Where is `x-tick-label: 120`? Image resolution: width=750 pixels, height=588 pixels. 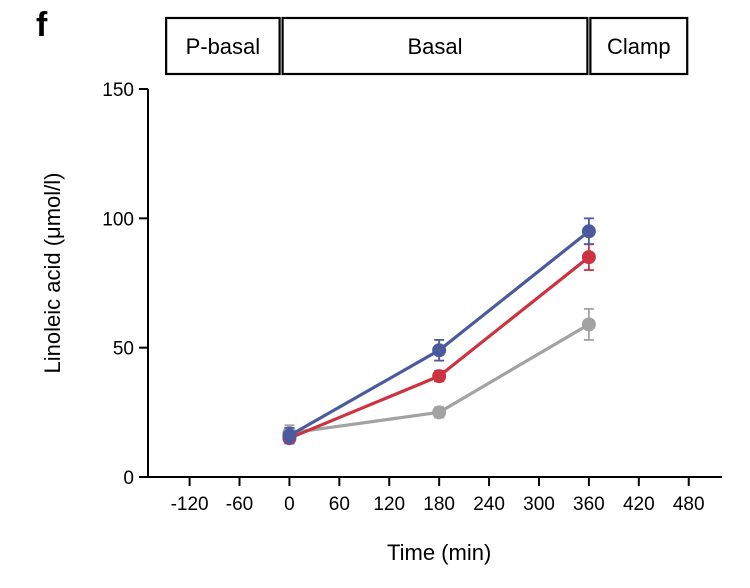
x-tick-label: 120 is located at coordinates (389, 504).